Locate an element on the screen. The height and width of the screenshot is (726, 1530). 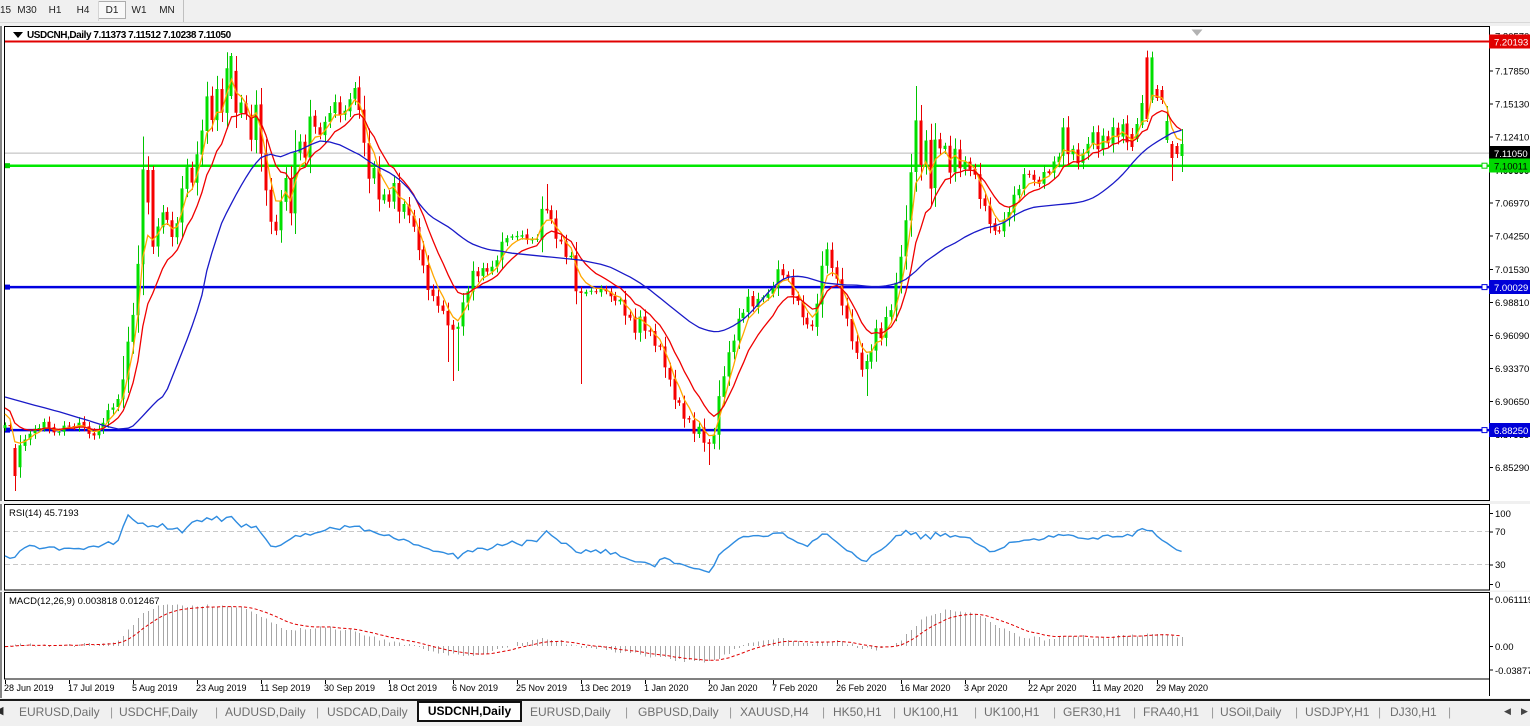
svg-text: 7.00029 is located at coordinates (1511, 288).